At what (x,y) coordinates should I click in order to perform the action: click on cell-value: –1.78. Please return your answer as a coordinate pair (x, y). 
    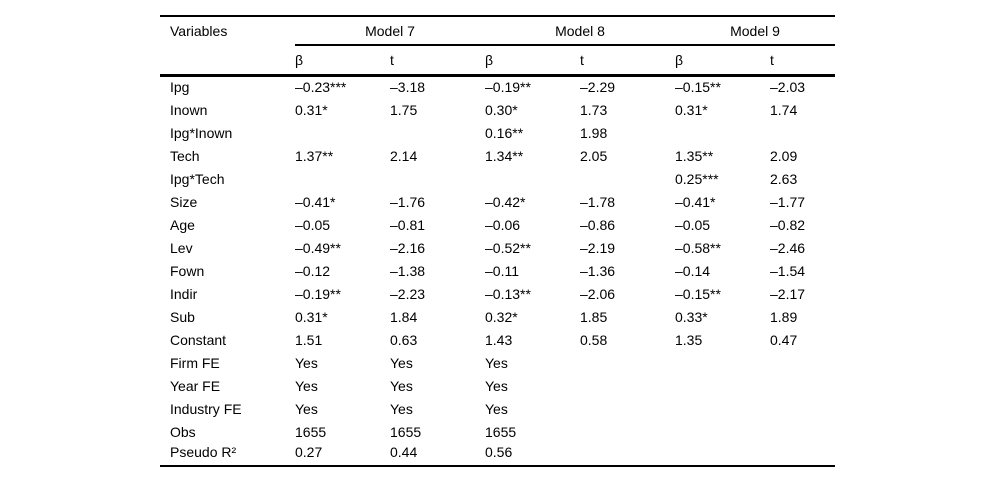
    Looking at the image, I should click on (598, 201).